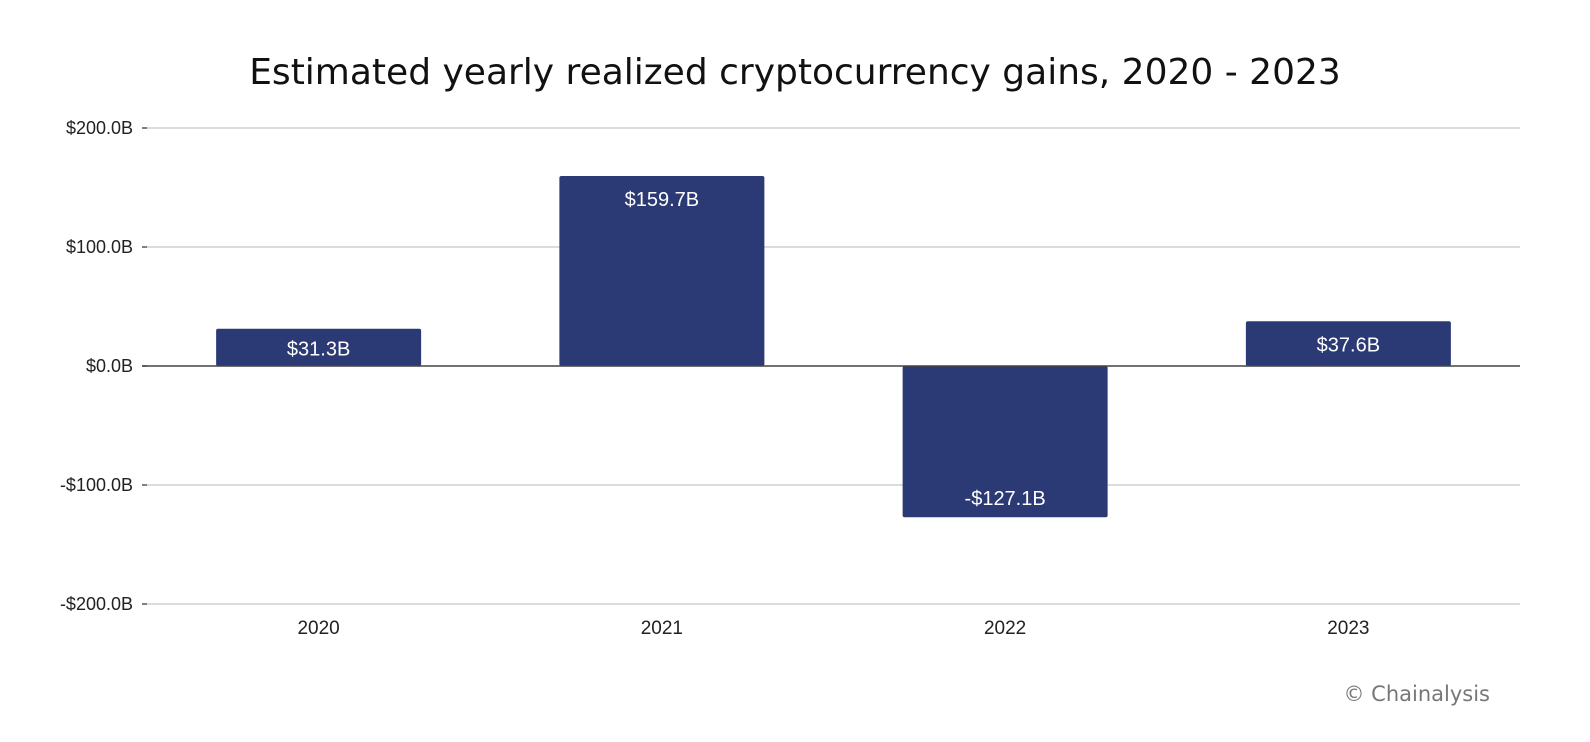  What do you see at coordinates (1416, 694) in the screenshot?
I see `source-credit: © Chainalysis` at bounding box center [1416, 694].